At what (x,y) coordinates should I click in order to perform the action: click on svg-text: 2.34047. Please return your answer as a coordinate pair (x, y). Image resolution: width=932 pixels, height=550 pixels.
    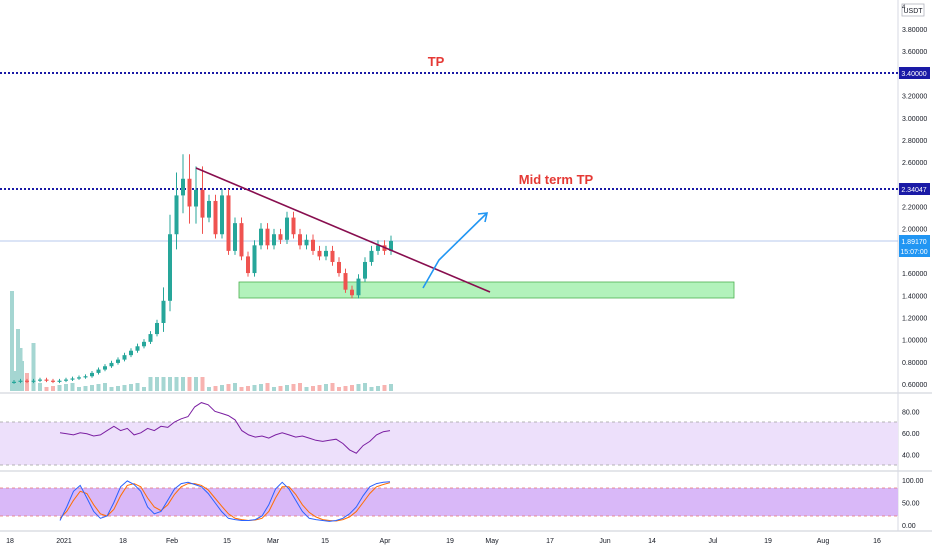
    Looking at the image, I should click on (913, 190).